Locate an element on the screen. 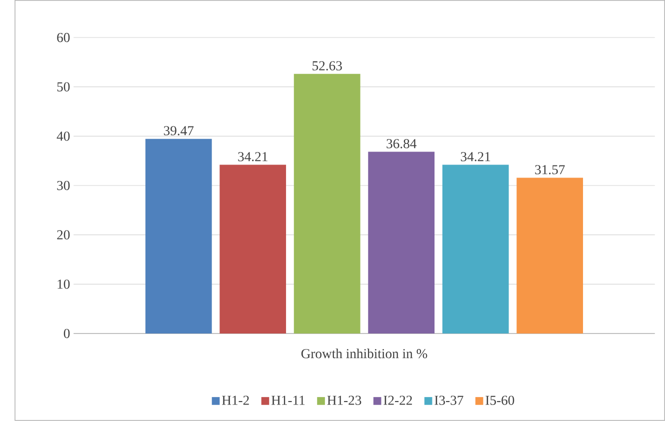 The width and height of the screenshot is (665, 421). y-tick-label: 20 is located at coordinates (63, 235).